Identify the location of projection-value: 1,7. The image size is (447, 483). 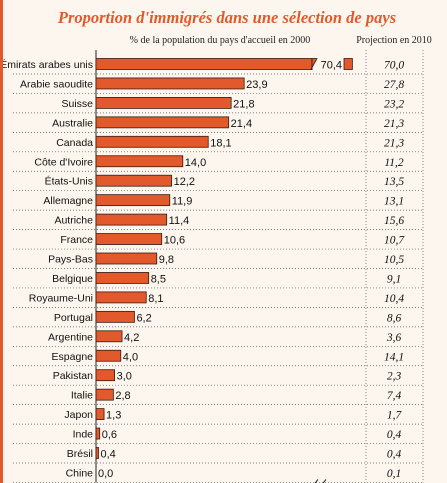
(395, 416).